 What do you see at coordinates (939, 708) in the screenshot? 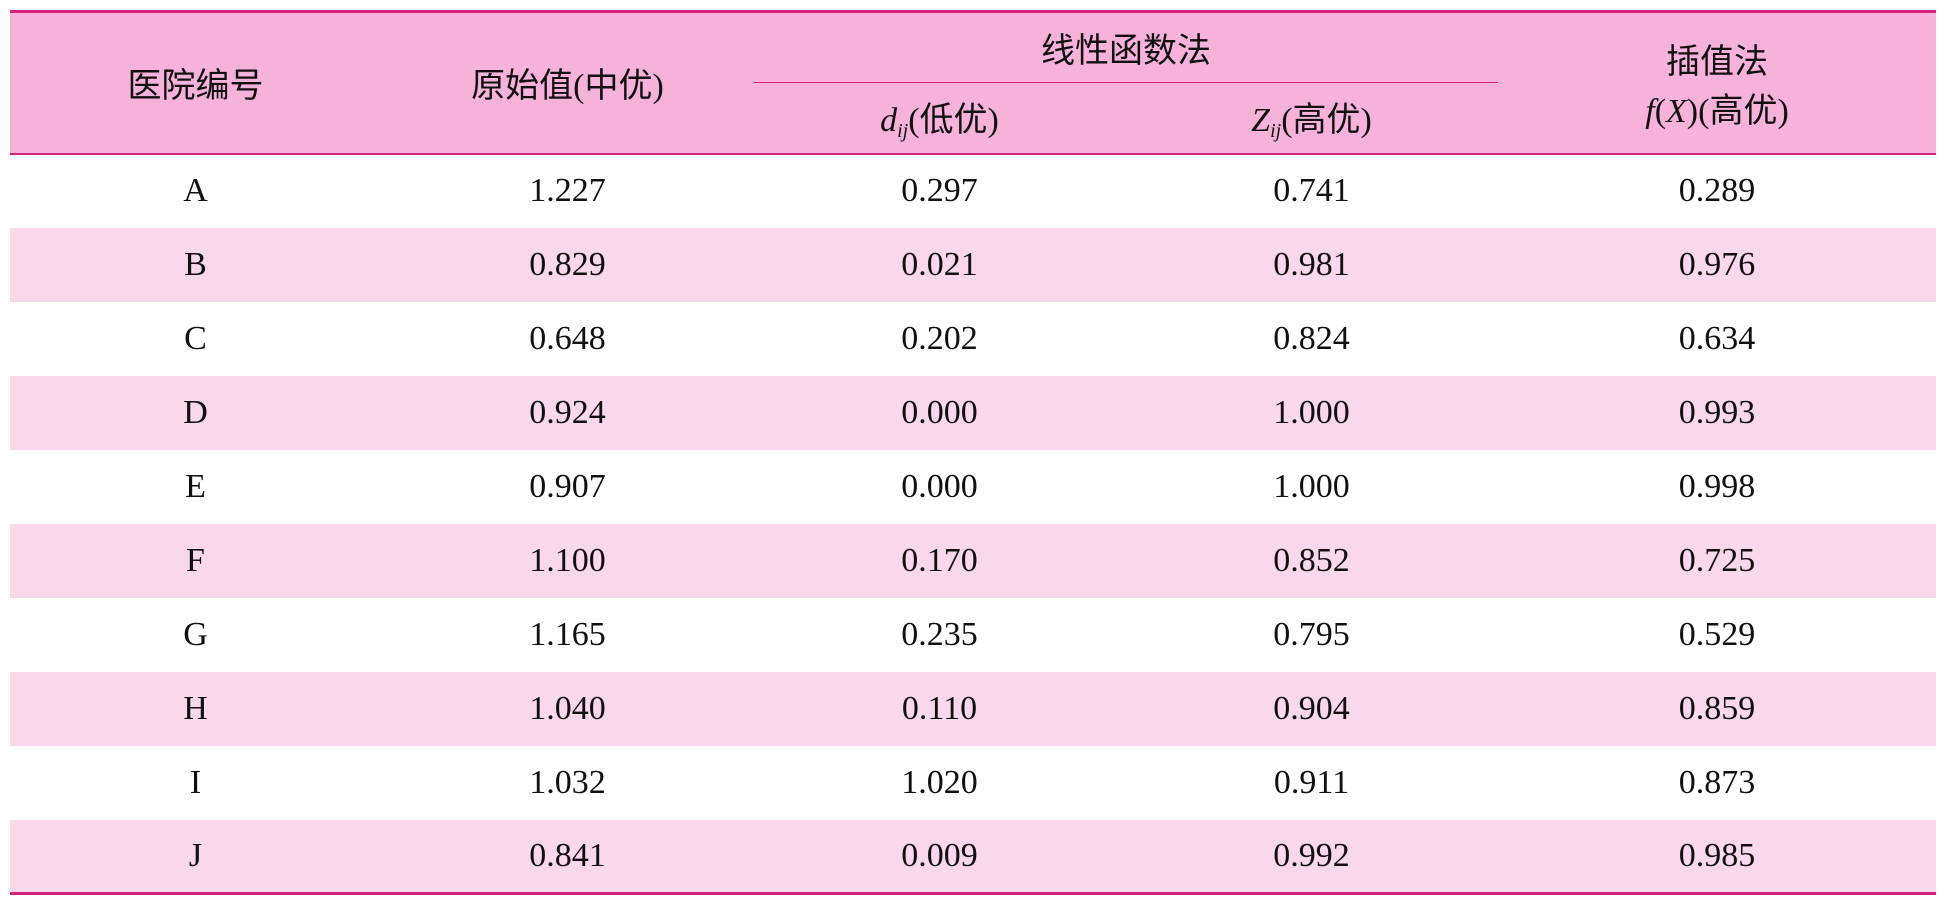
I see `cell: 0.110` at bounding box center [939, 708].